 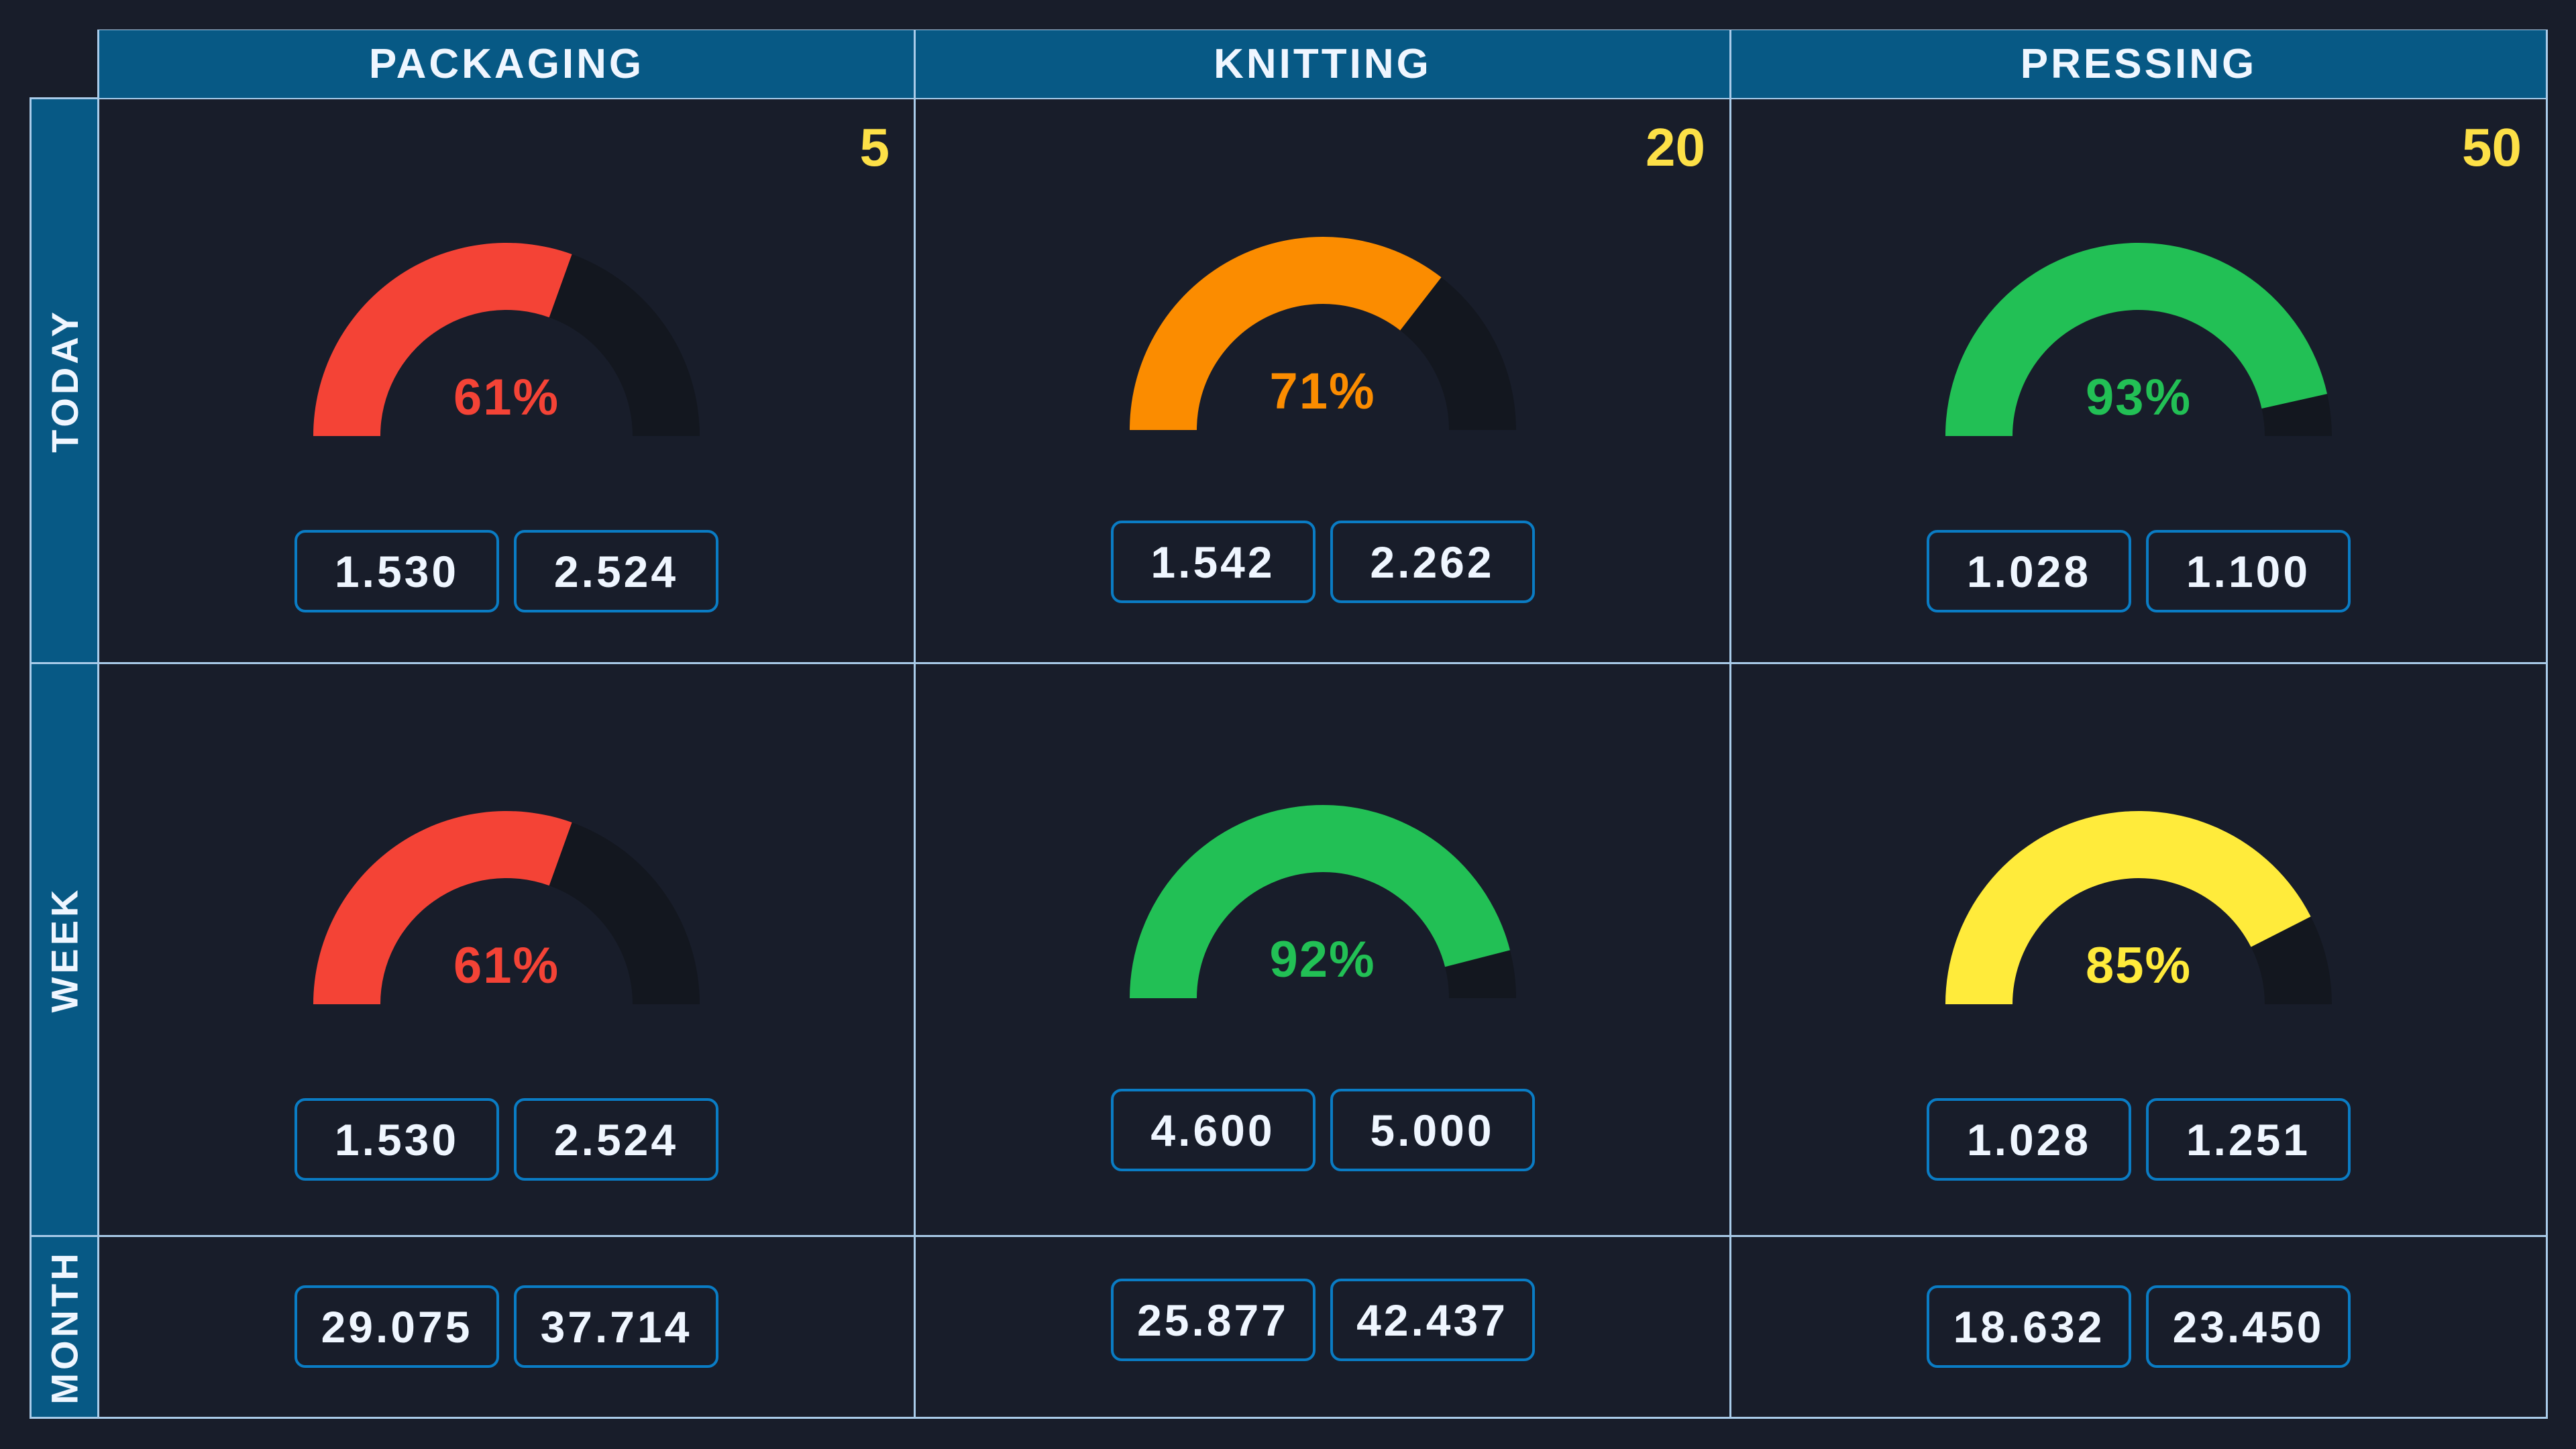 I want to click on target-value: 50, so click(x=2492, y=147).